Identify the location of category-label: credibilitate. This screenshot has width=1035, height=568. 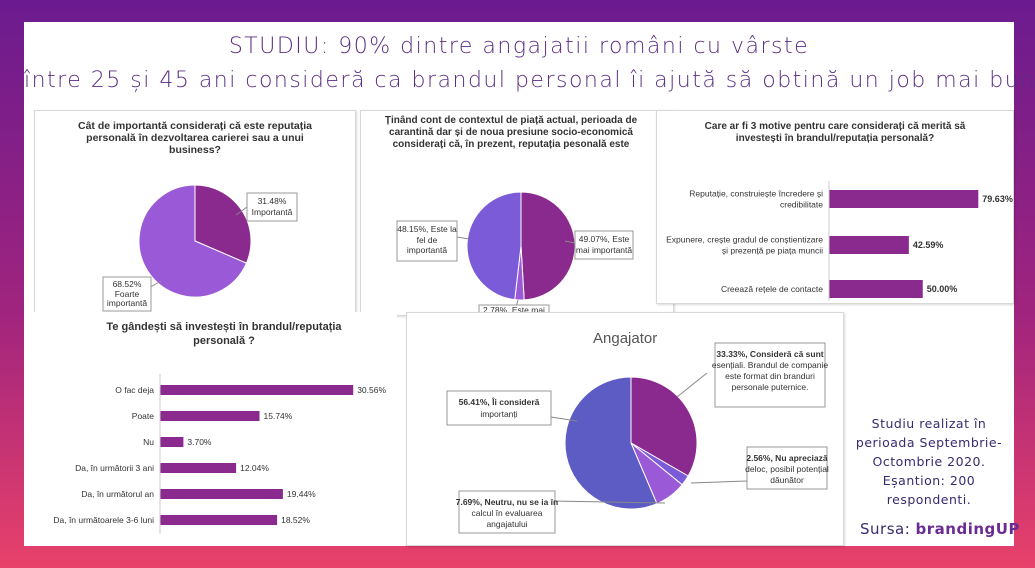
(801, 205).